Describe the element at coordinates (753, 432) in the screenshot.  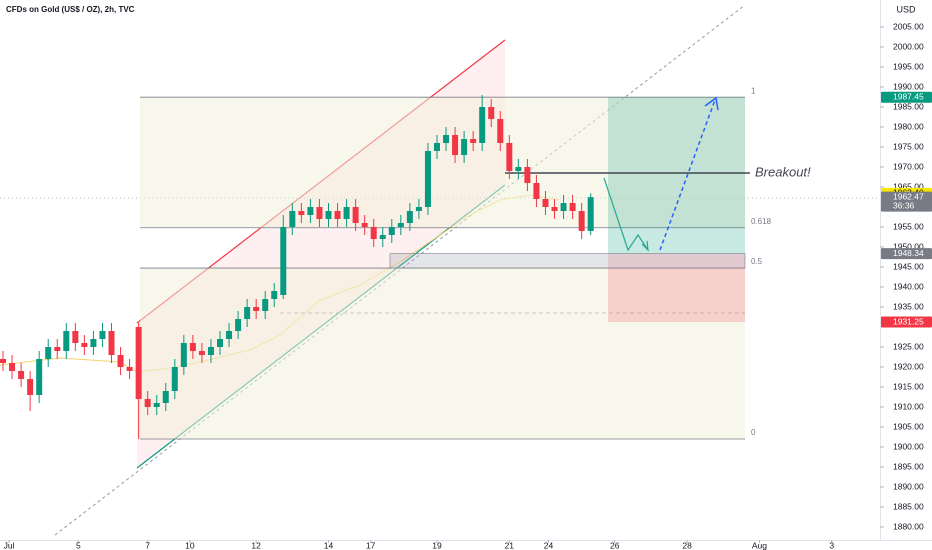
I see `fib-label: 0` at that location.